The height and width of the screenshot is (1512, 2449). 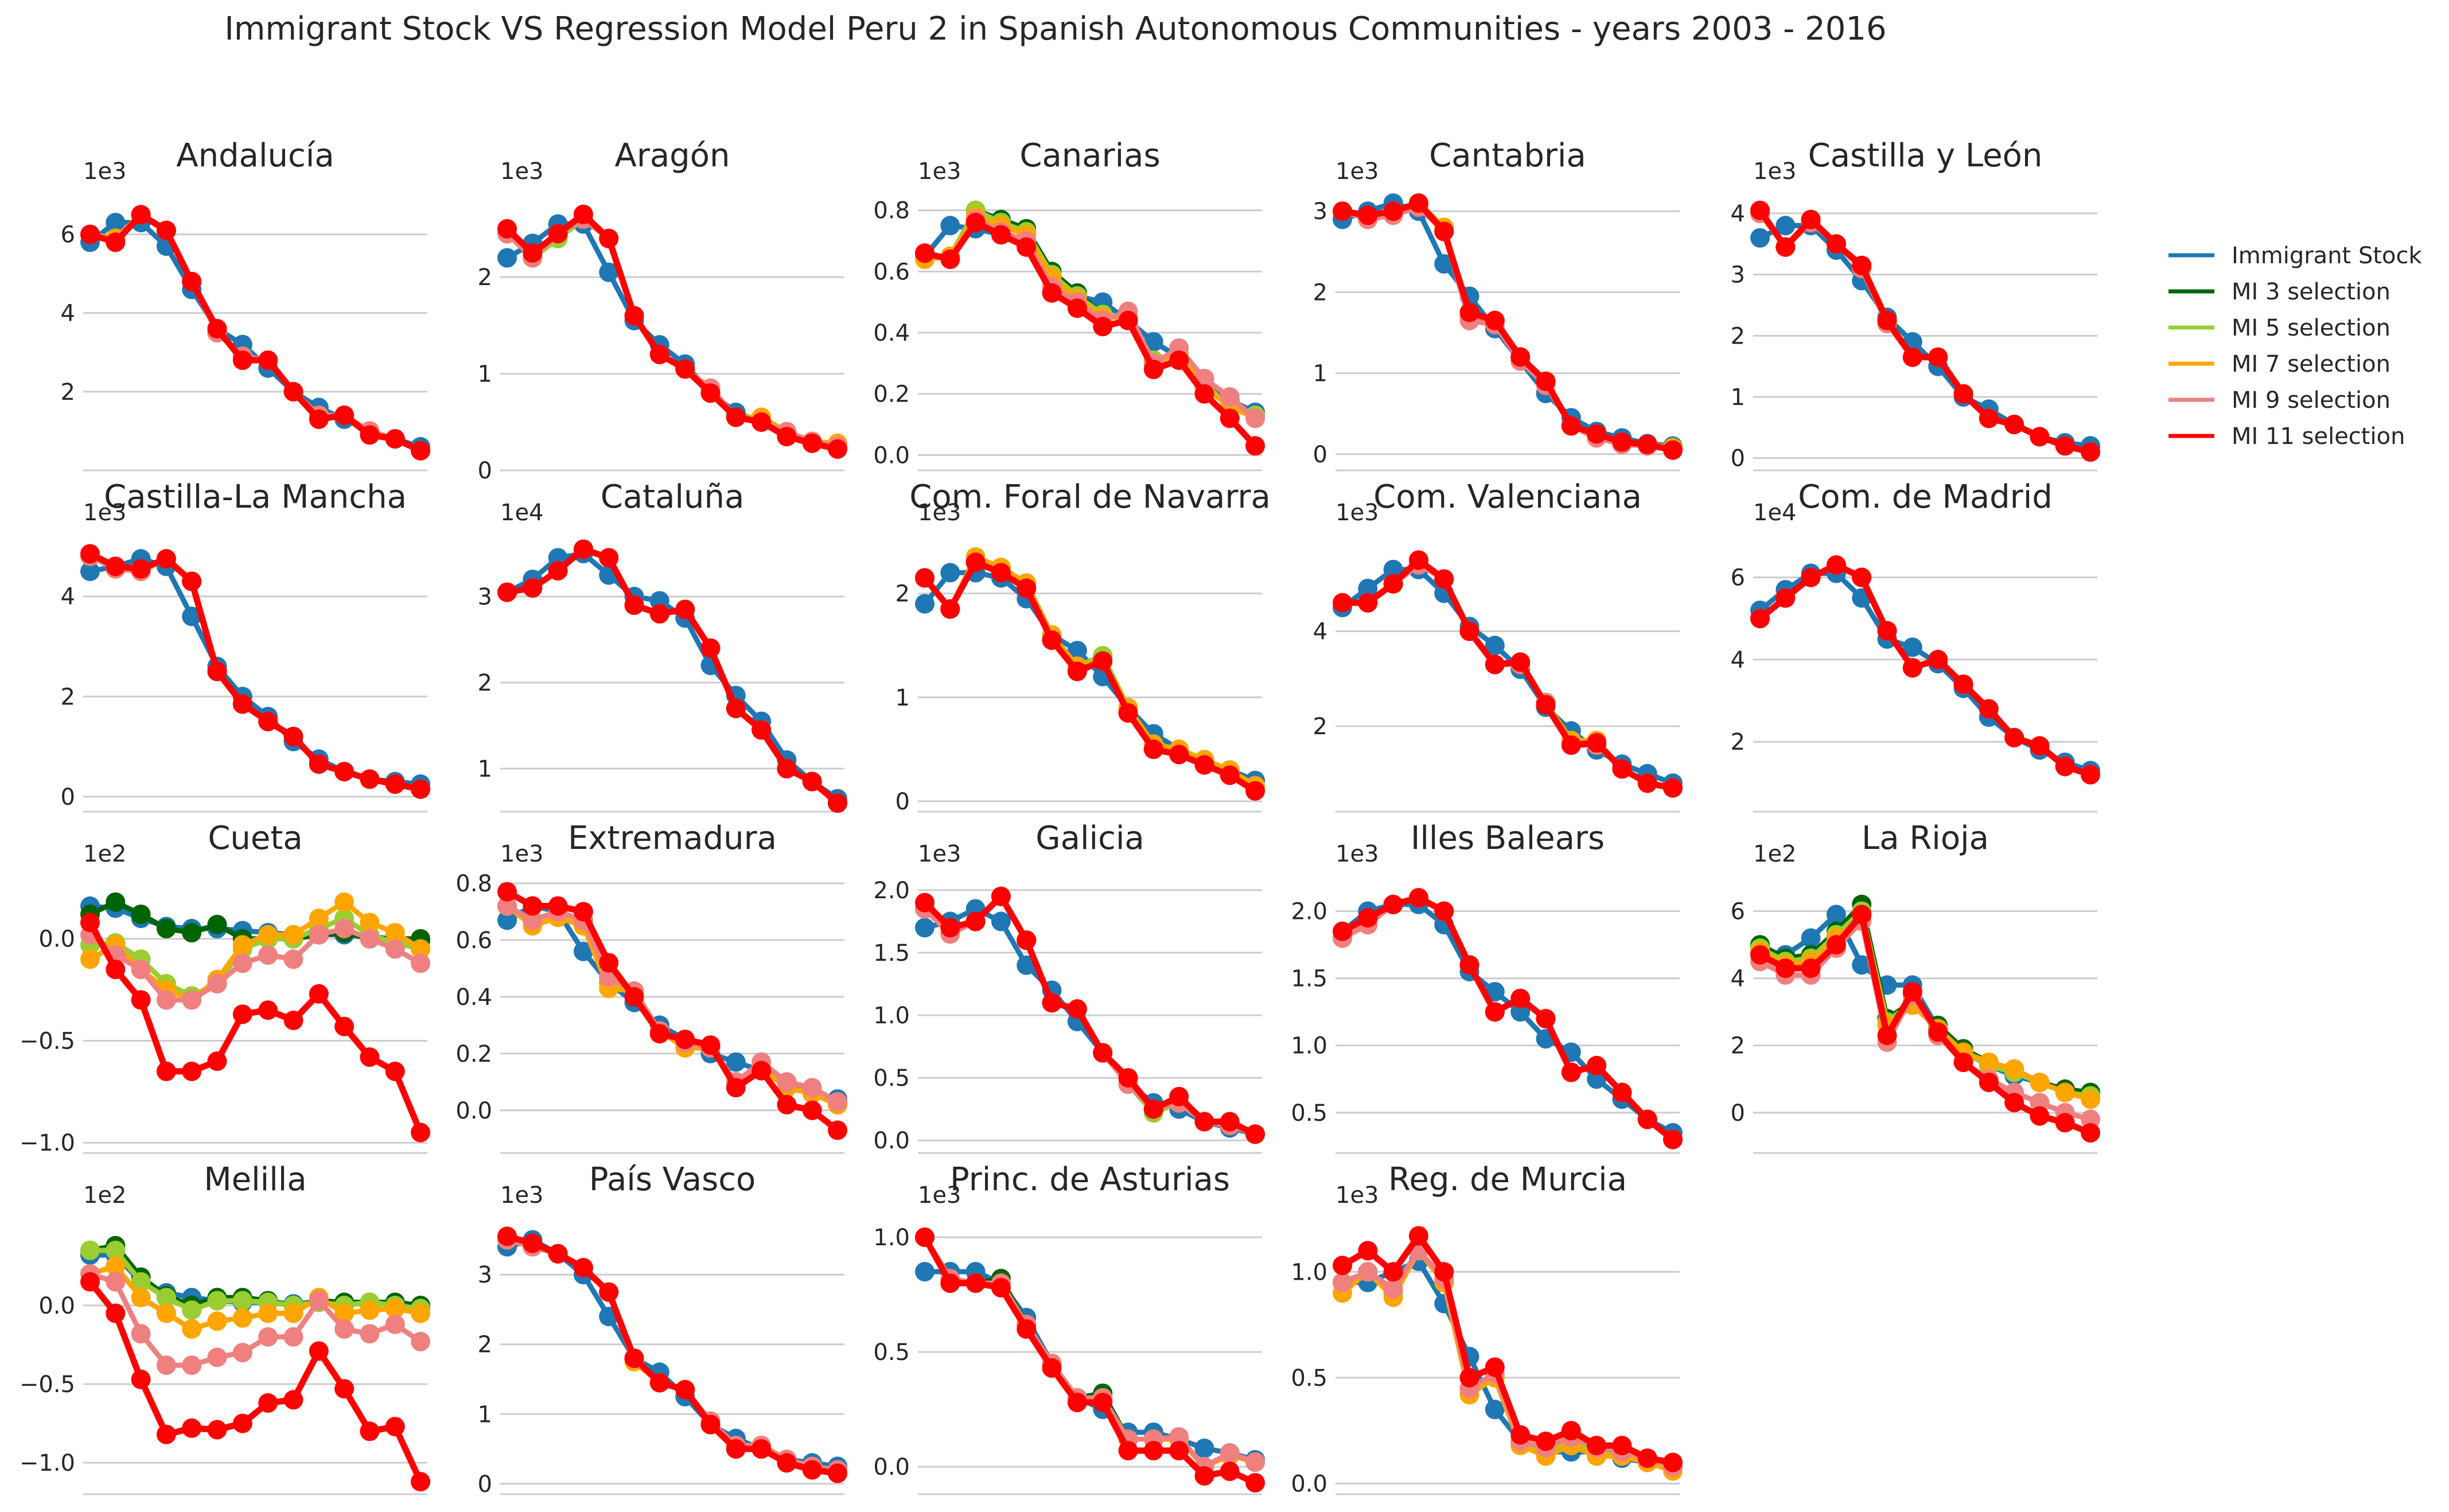 What do you see at coordinates (1738, 912) in the screenshot?
I see `y-tick-label: 6` at bounding box center [1738, 912].